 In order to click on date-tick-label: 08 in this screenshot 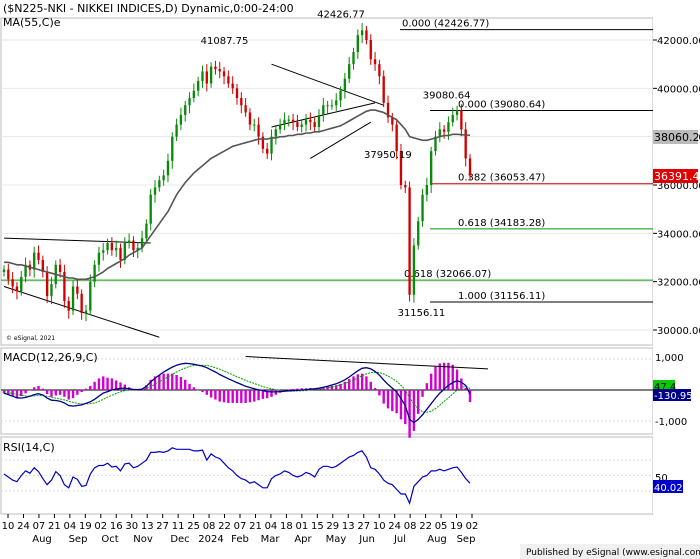, I will do `click(410, 526)`.